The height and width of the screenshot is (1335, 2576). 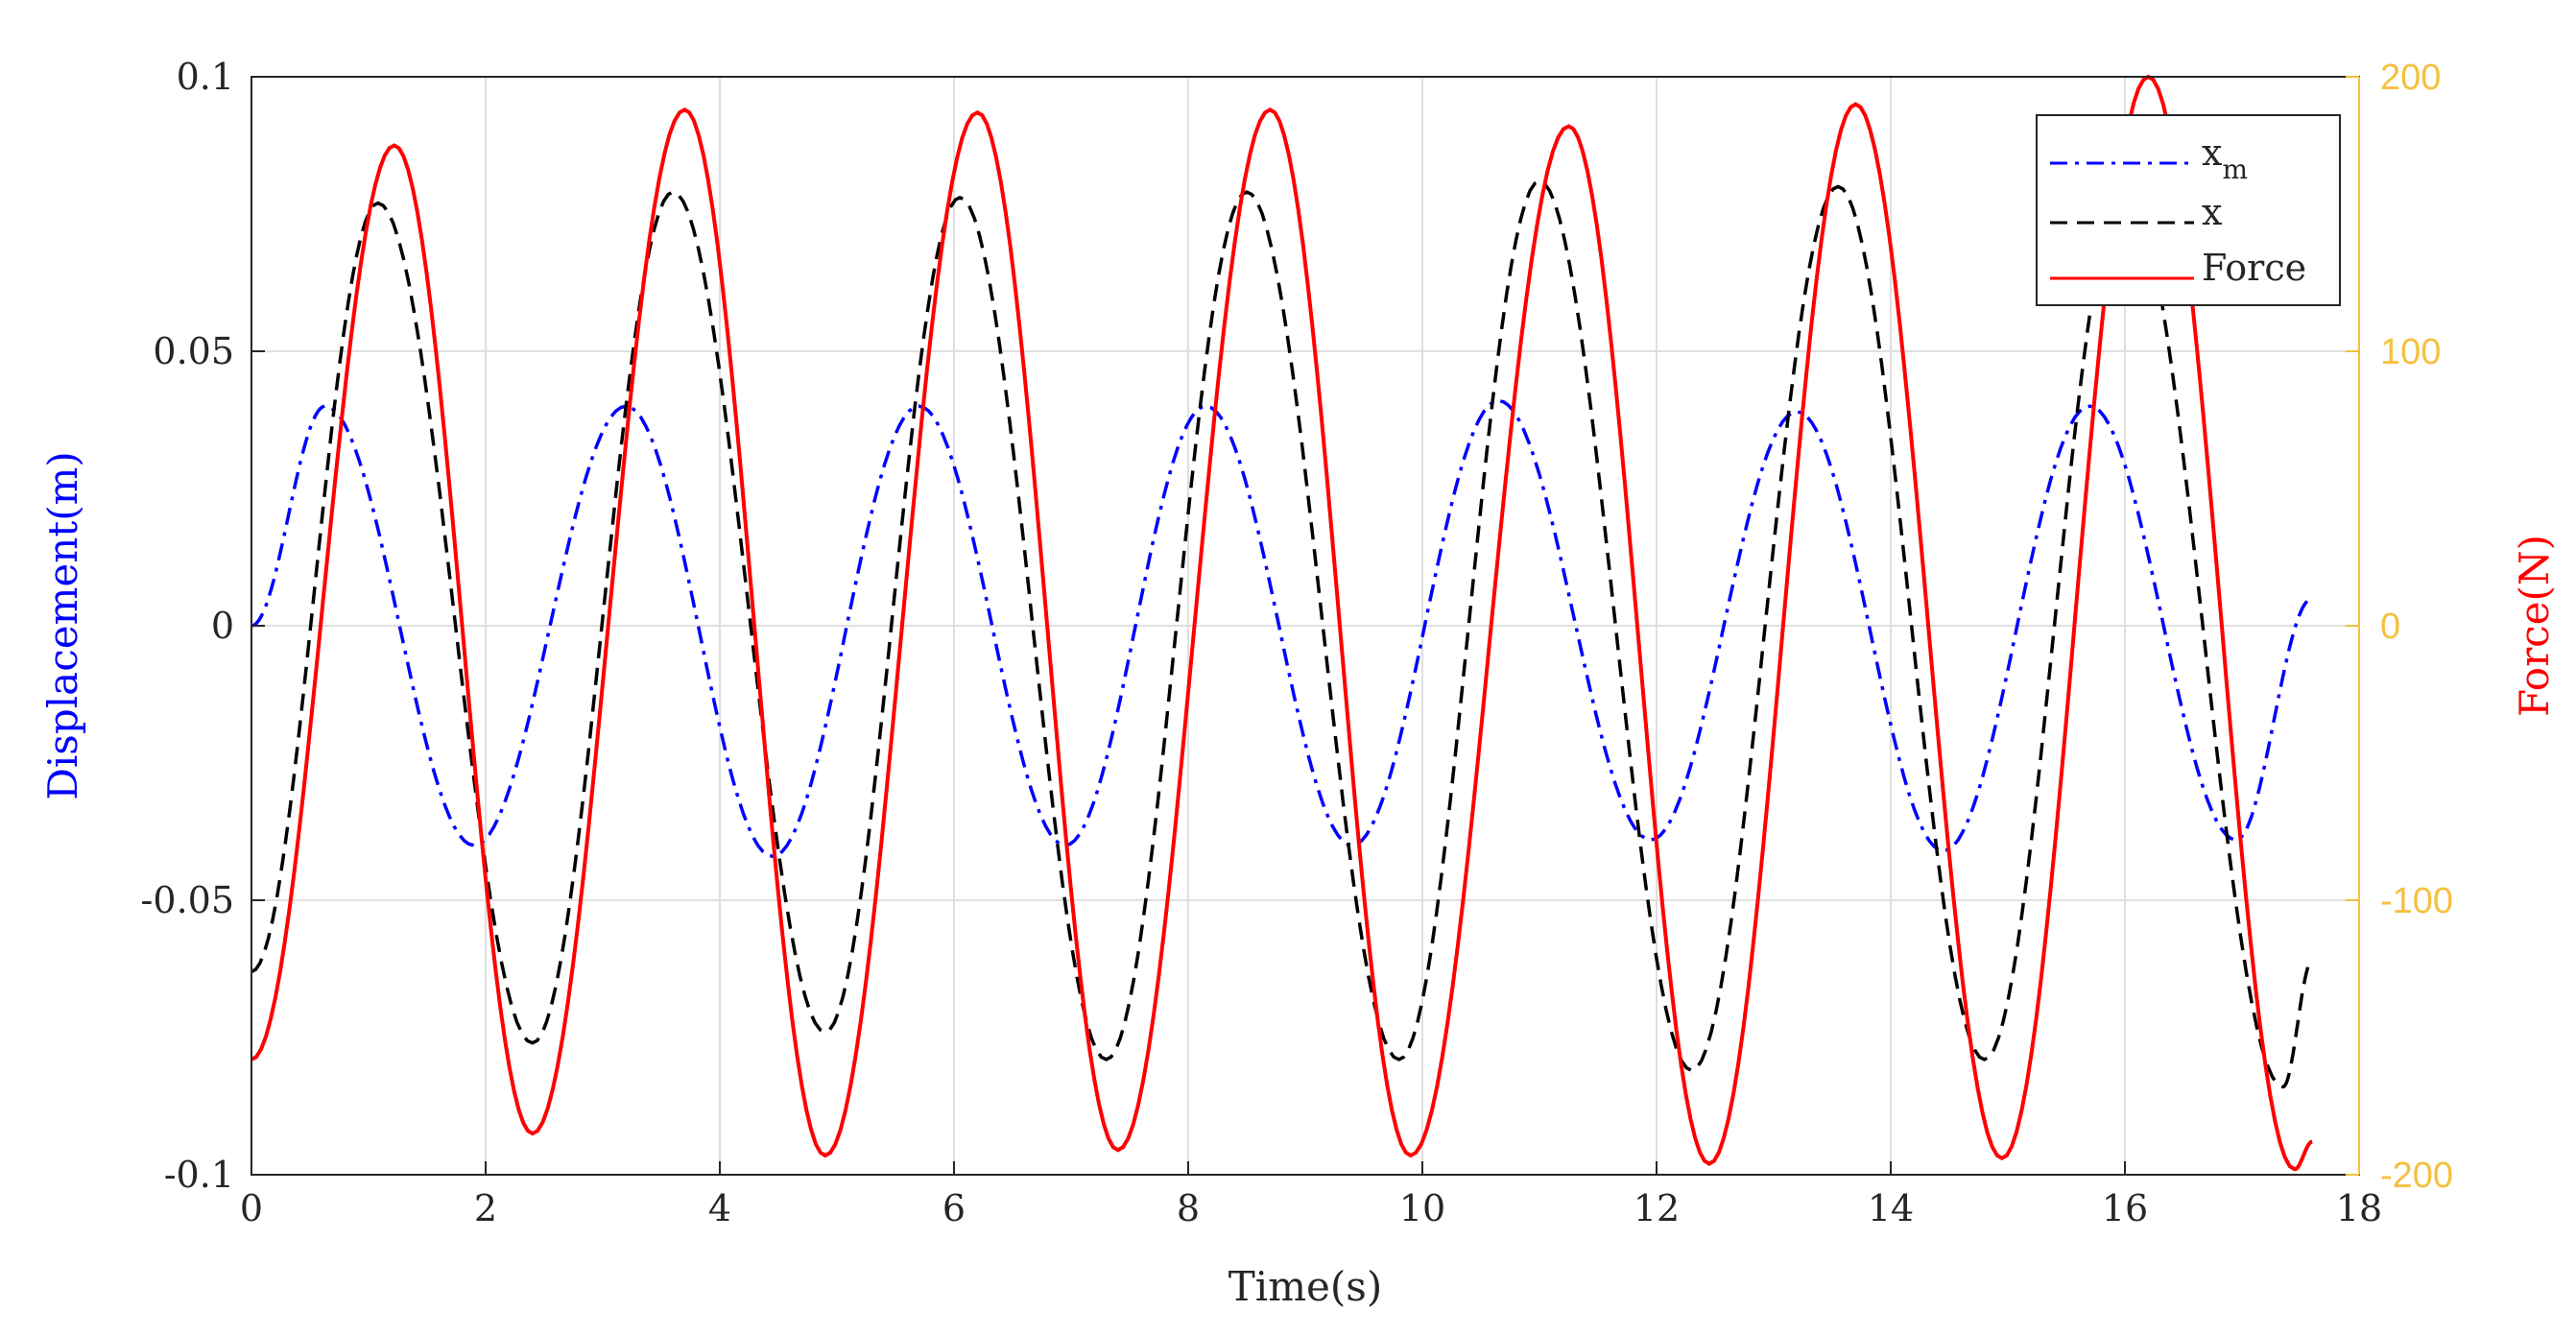 I want to click on y-left-tick-label-2: 0, so click(x=222, y=626).